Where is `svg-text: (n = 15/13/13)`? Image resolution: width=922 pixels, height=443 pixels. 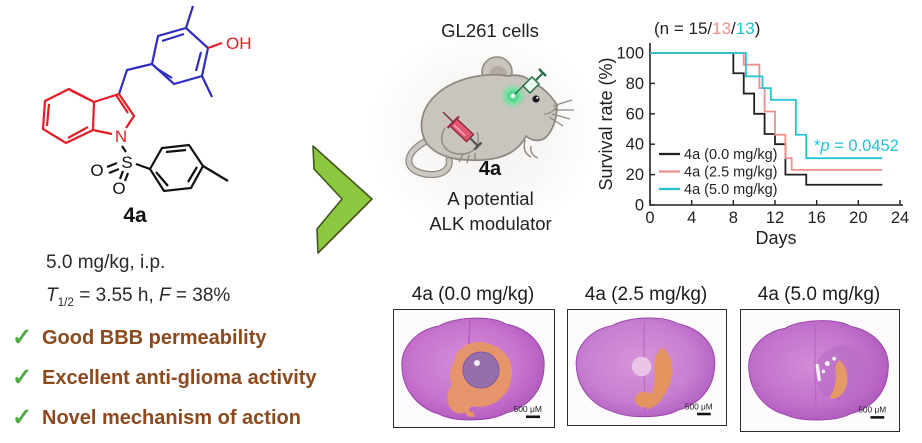
svg-text: (n = 15/13/13) is located at coordinates (707, 28).